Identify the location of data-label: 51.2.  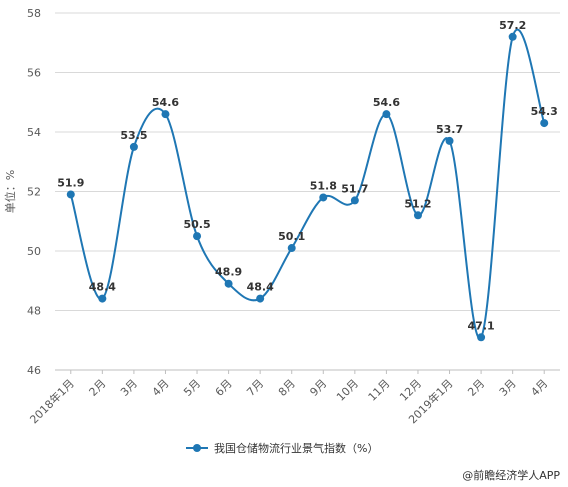
(417, 203).